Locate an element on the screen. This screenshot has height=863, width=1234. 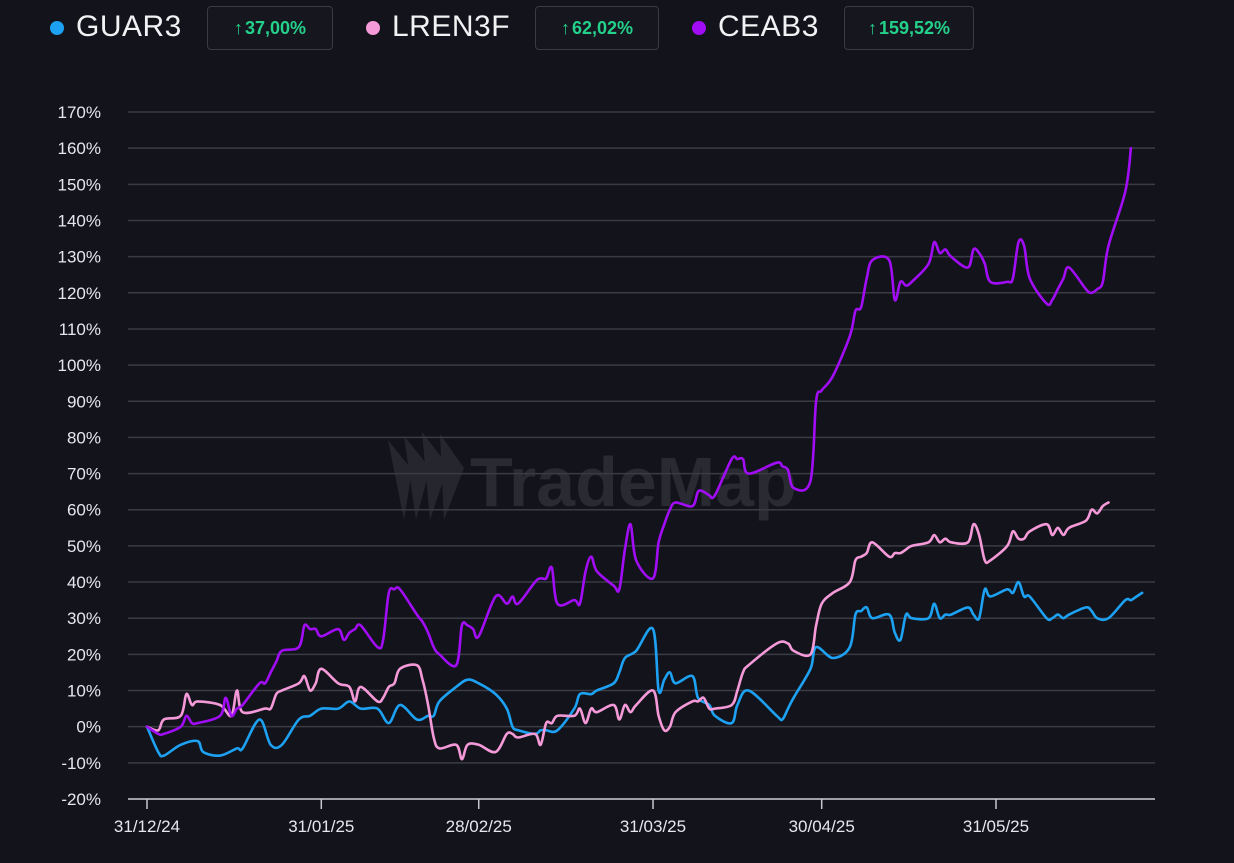
y-tick-label: 30% is located at coordinates (84, 618).